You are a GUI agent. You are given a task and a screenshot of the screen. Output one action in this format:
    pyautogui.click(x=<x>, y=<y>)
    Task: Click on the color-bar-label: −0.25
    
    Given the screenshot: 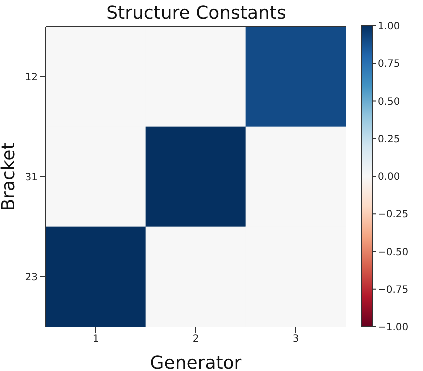 What is the action you would take?
    pyautogui.click(x=393, y=215)
    